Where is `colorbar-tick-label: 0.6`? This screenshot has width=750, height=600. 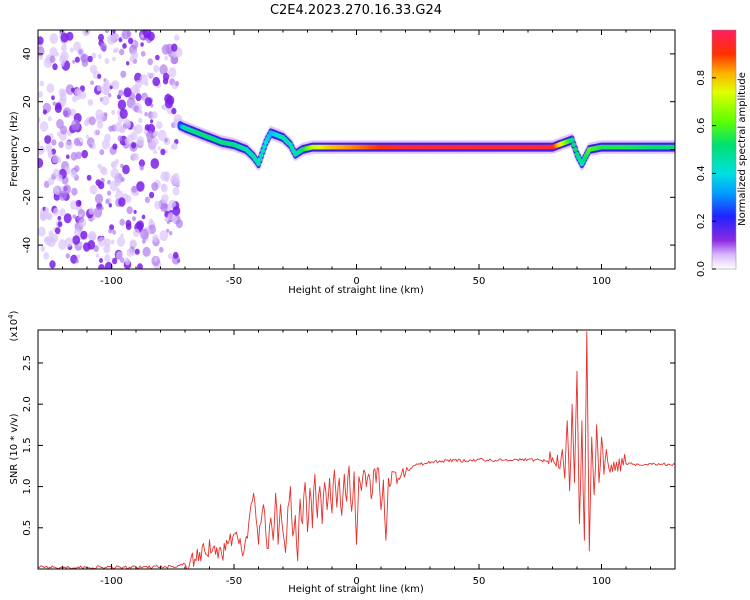
colorbar-tick-label: 0.6 is located at coordinates (701, 126).